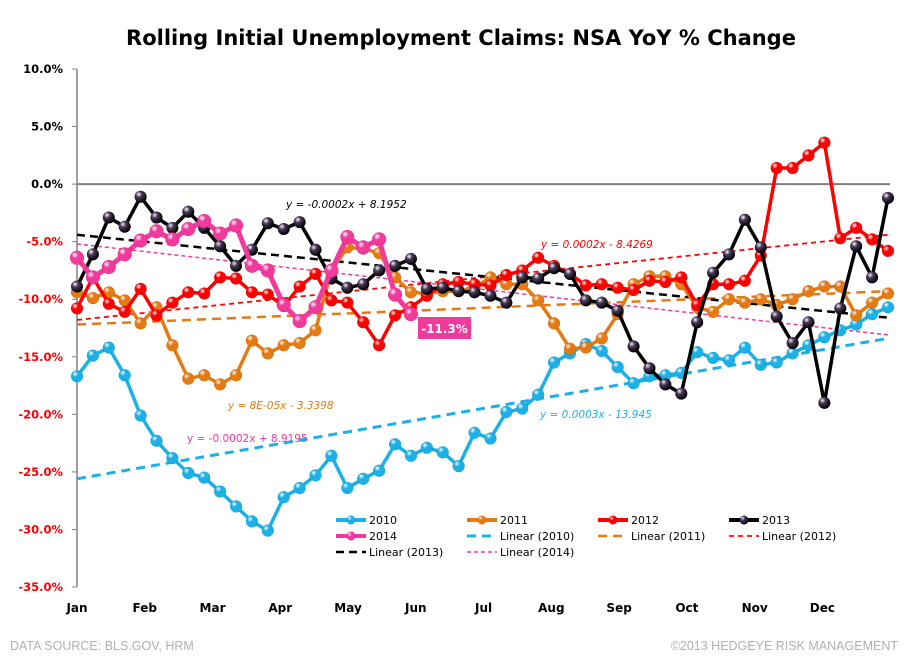 This screenshot has width=909, height=662. What do you see at coordinates (280, 406) in the screenshot?
I see `trend-equation-2011: y = 8E-05x - 3.3398` at bounding box center [280, 406].